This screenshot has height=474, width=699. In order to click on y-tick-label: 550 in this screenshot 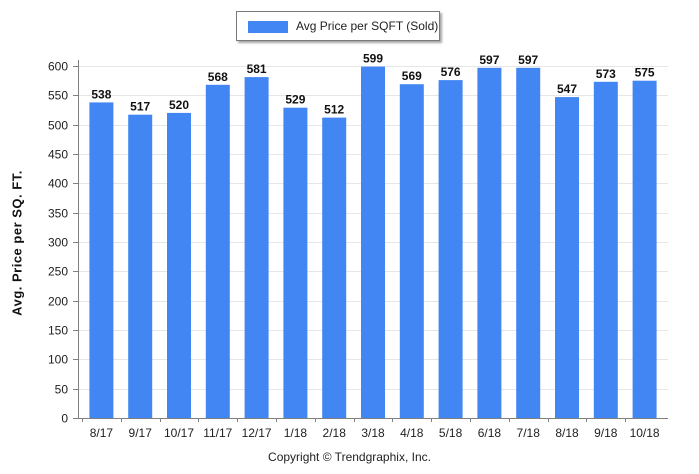, I will do `click(58, 96)`.